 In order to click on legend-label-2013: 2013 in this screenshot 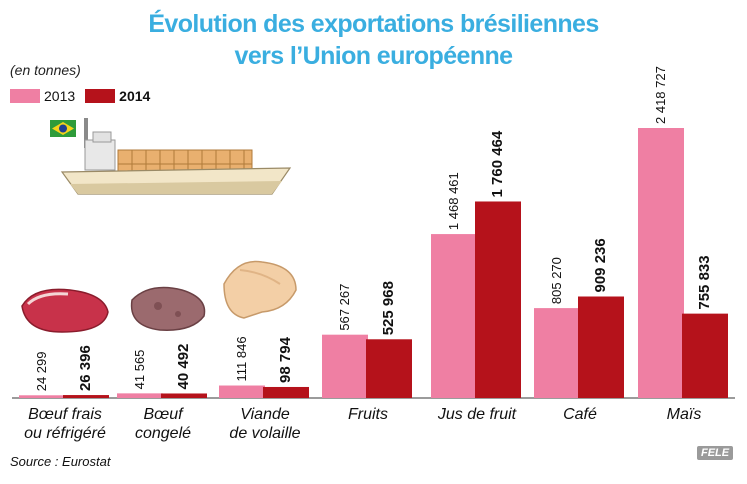, I will do `click(60, 96)`.